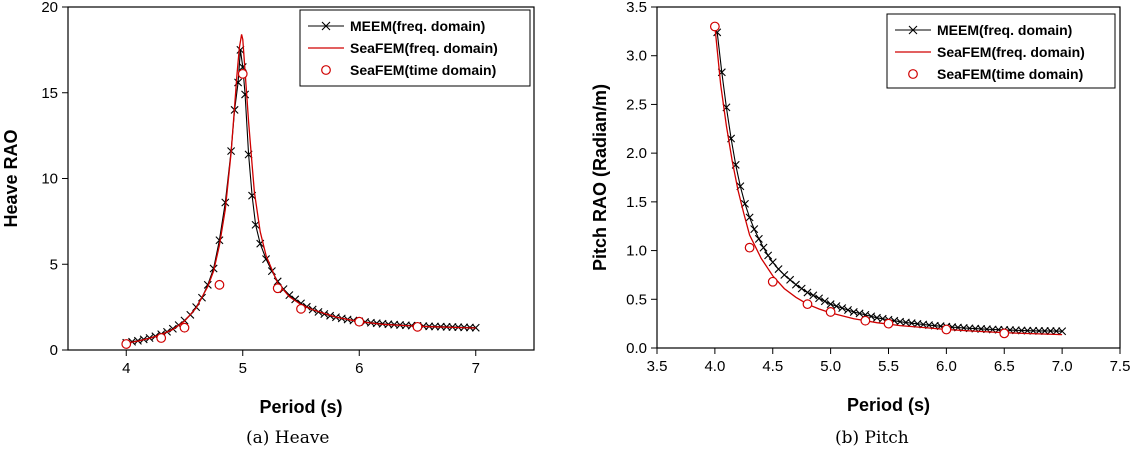  What do you see at coordinates (49, 179) in the screenshot?
I see `y-tick-label: 10` at bounding box center [49, 179].